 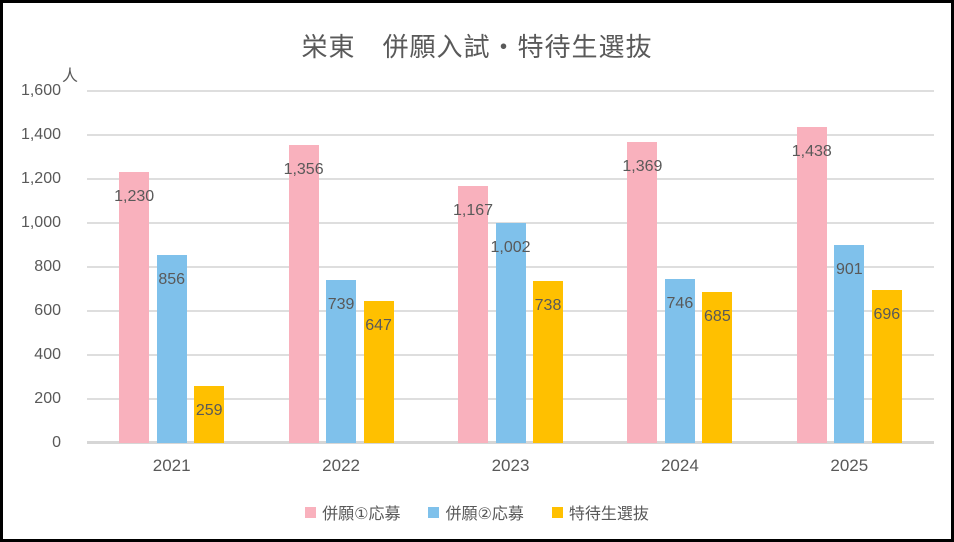 What do you see at coordinates (341, 361) in the screenshot?
I see `bar-併願②応募-2022` at bounding box center [341, 361].